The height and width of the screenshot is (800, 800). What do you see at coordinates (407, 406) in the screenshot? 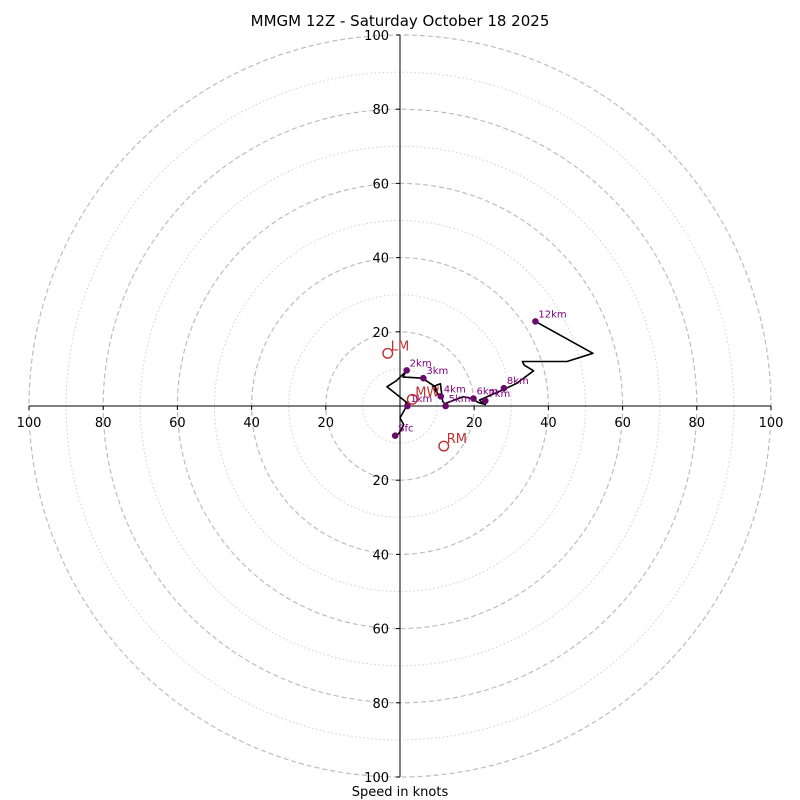
I see `height-point-1km` at bounding box center [407, 406].